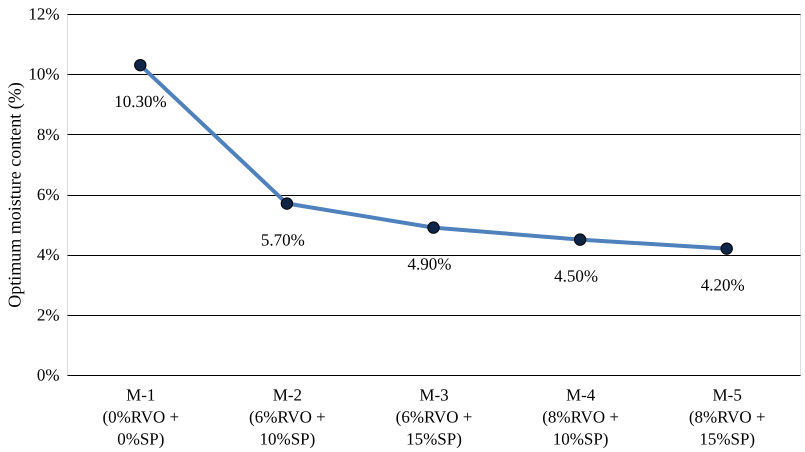  I want to click on text: 5.70%, so click(282, 240).